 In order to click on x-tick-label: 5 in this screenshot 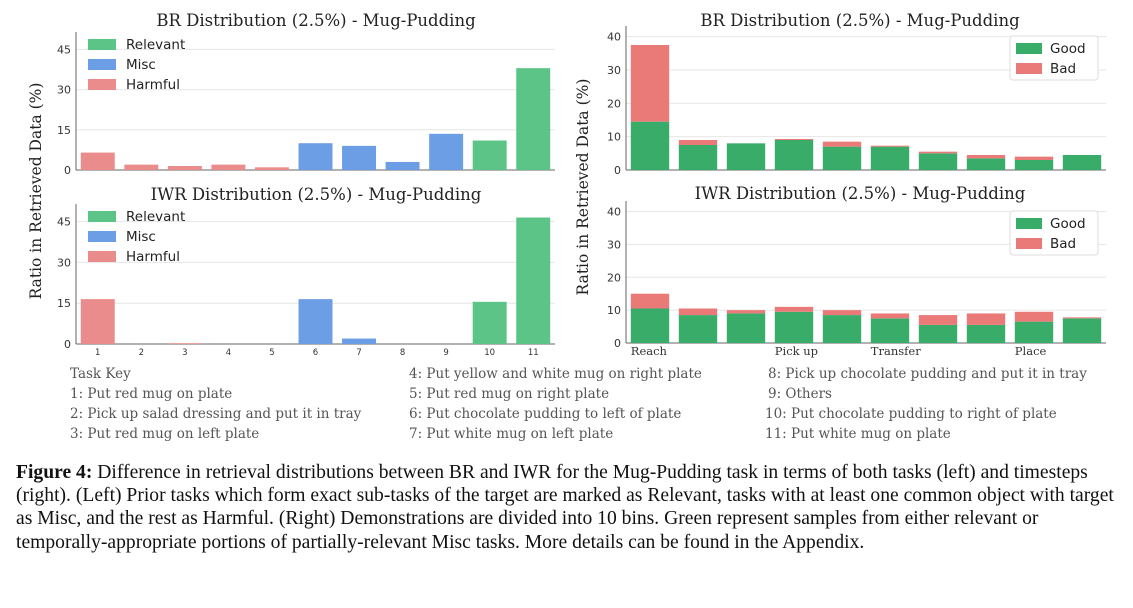, I will do `click(271, 353)`.